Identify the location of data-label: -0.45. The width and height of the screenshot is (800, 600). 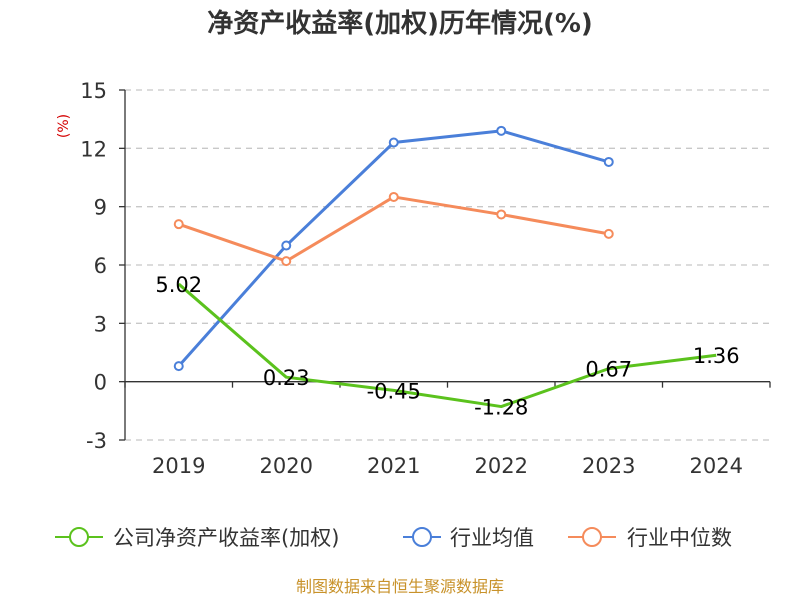
(394, 391).